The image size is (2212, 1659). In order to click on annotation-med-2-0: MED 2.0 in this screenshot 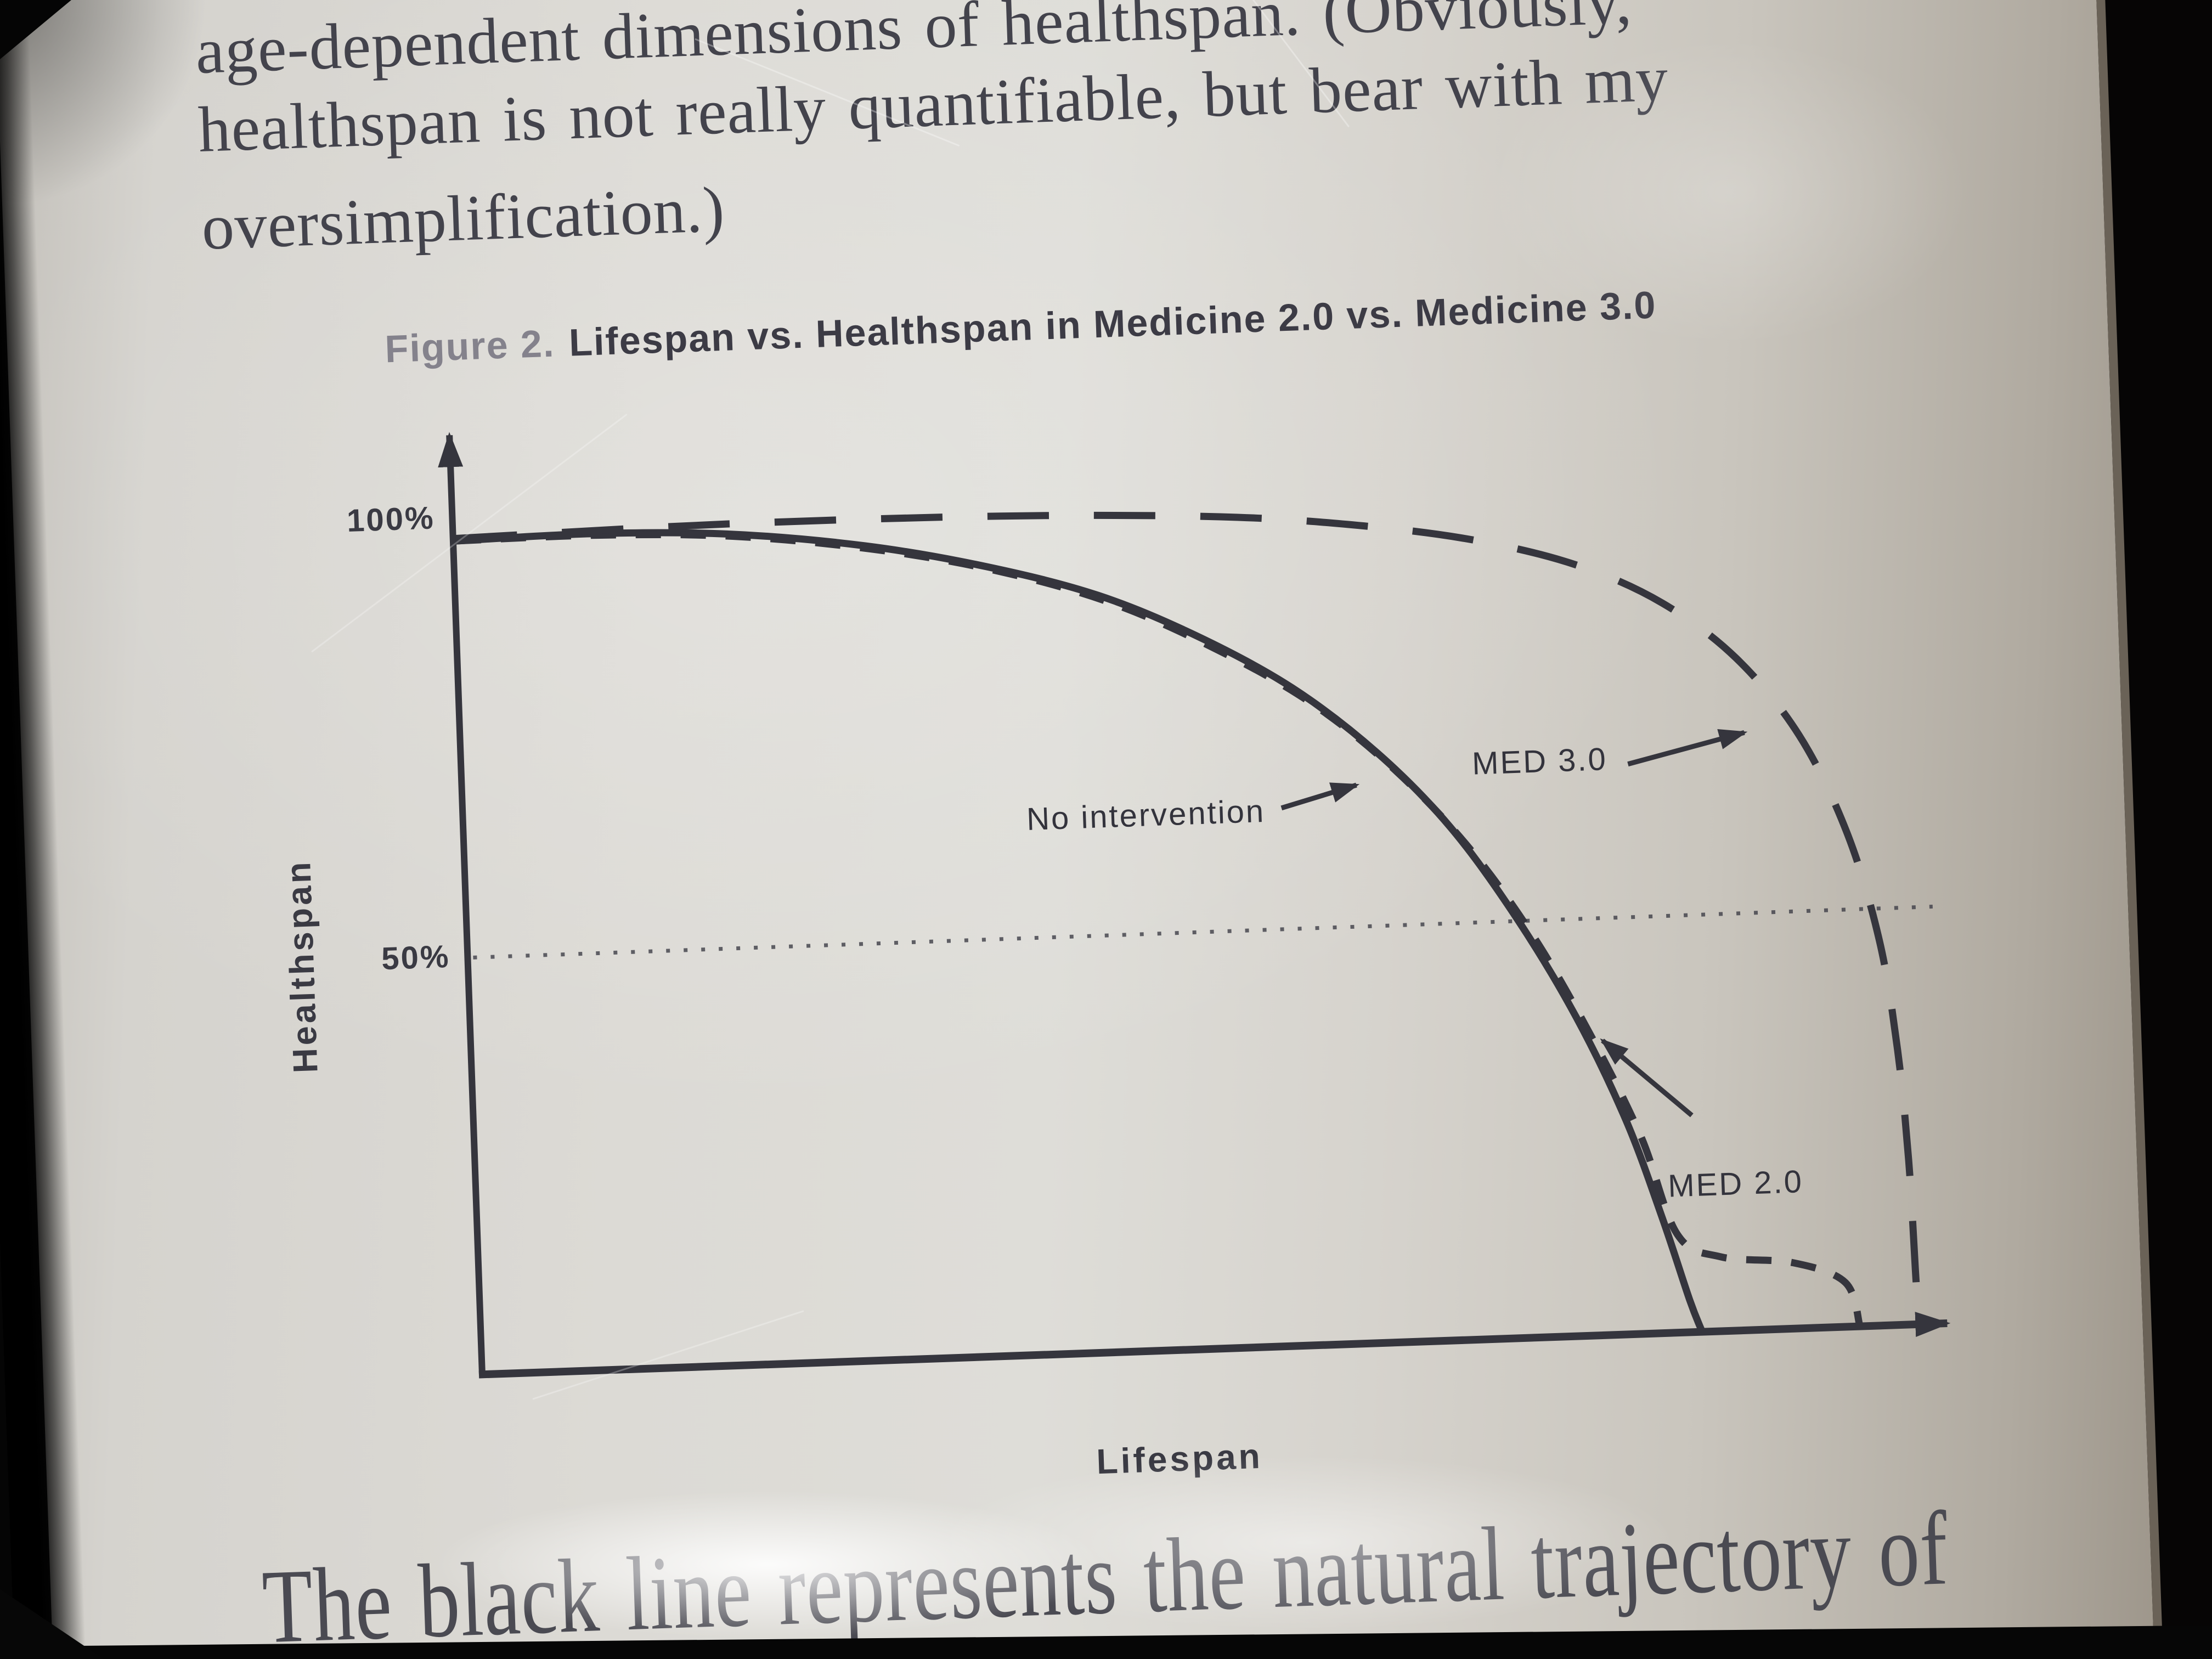, I will do `click(1736, 1184)`.